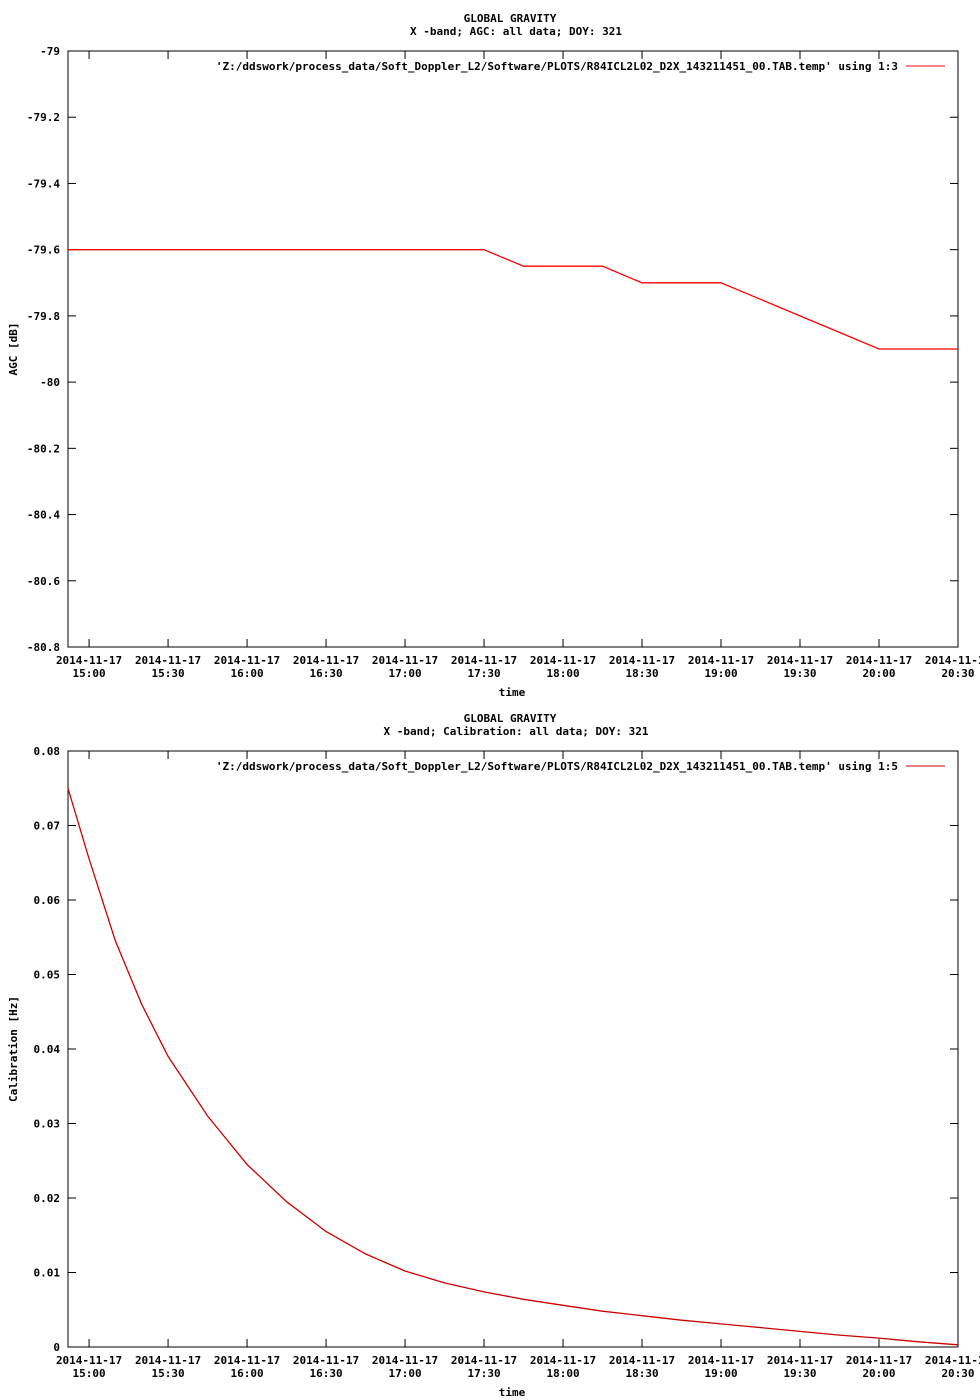  Describe the element at coordinates (43, 250) in the screenshot. I see `y-tick-label: -79.6` at that location.